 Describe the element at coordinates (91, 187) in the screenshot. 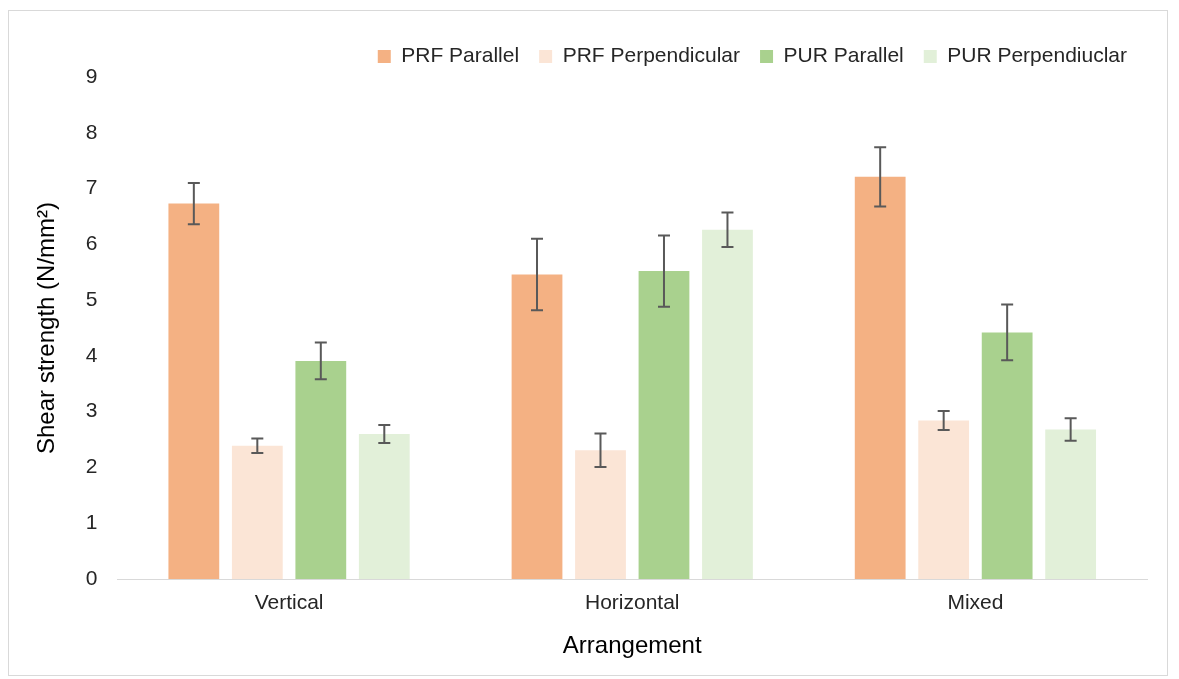

I see `y-tick-label: 7` at that location.